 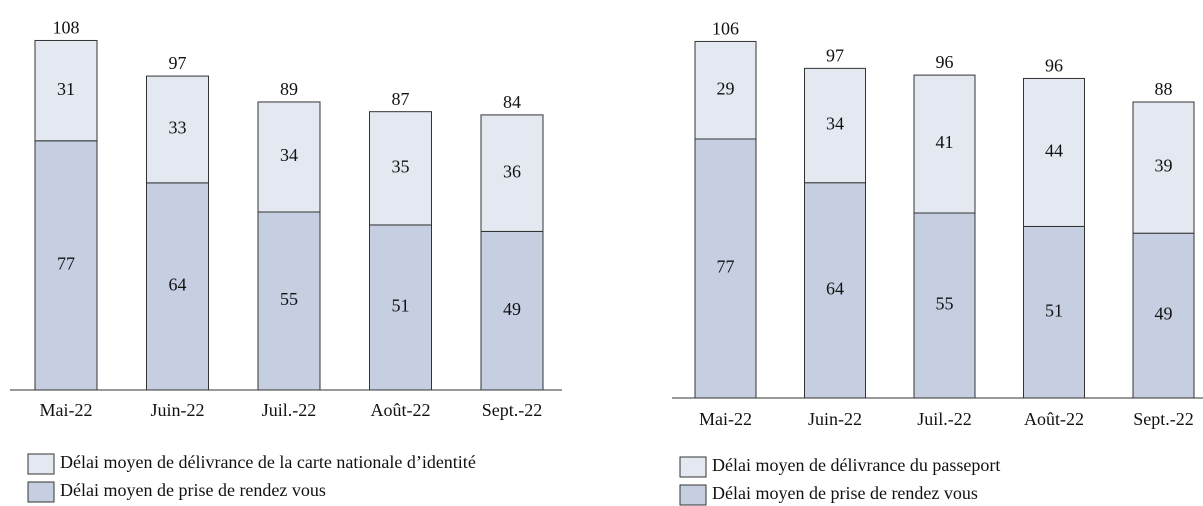 I want to click on total-label: 88, so click(x=1164, y=89).